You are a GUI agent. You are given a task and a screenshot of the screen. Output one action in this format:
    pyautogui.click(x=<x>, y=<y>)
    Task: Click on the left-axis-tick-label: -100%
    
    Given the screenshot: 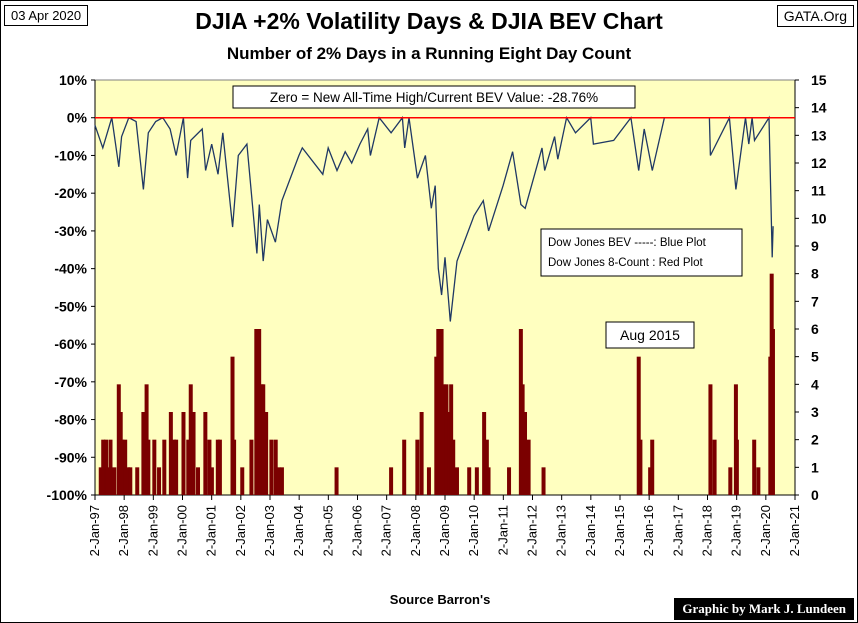 What is the action you would take?
    pyautogui.click(x=67, y=495)
    